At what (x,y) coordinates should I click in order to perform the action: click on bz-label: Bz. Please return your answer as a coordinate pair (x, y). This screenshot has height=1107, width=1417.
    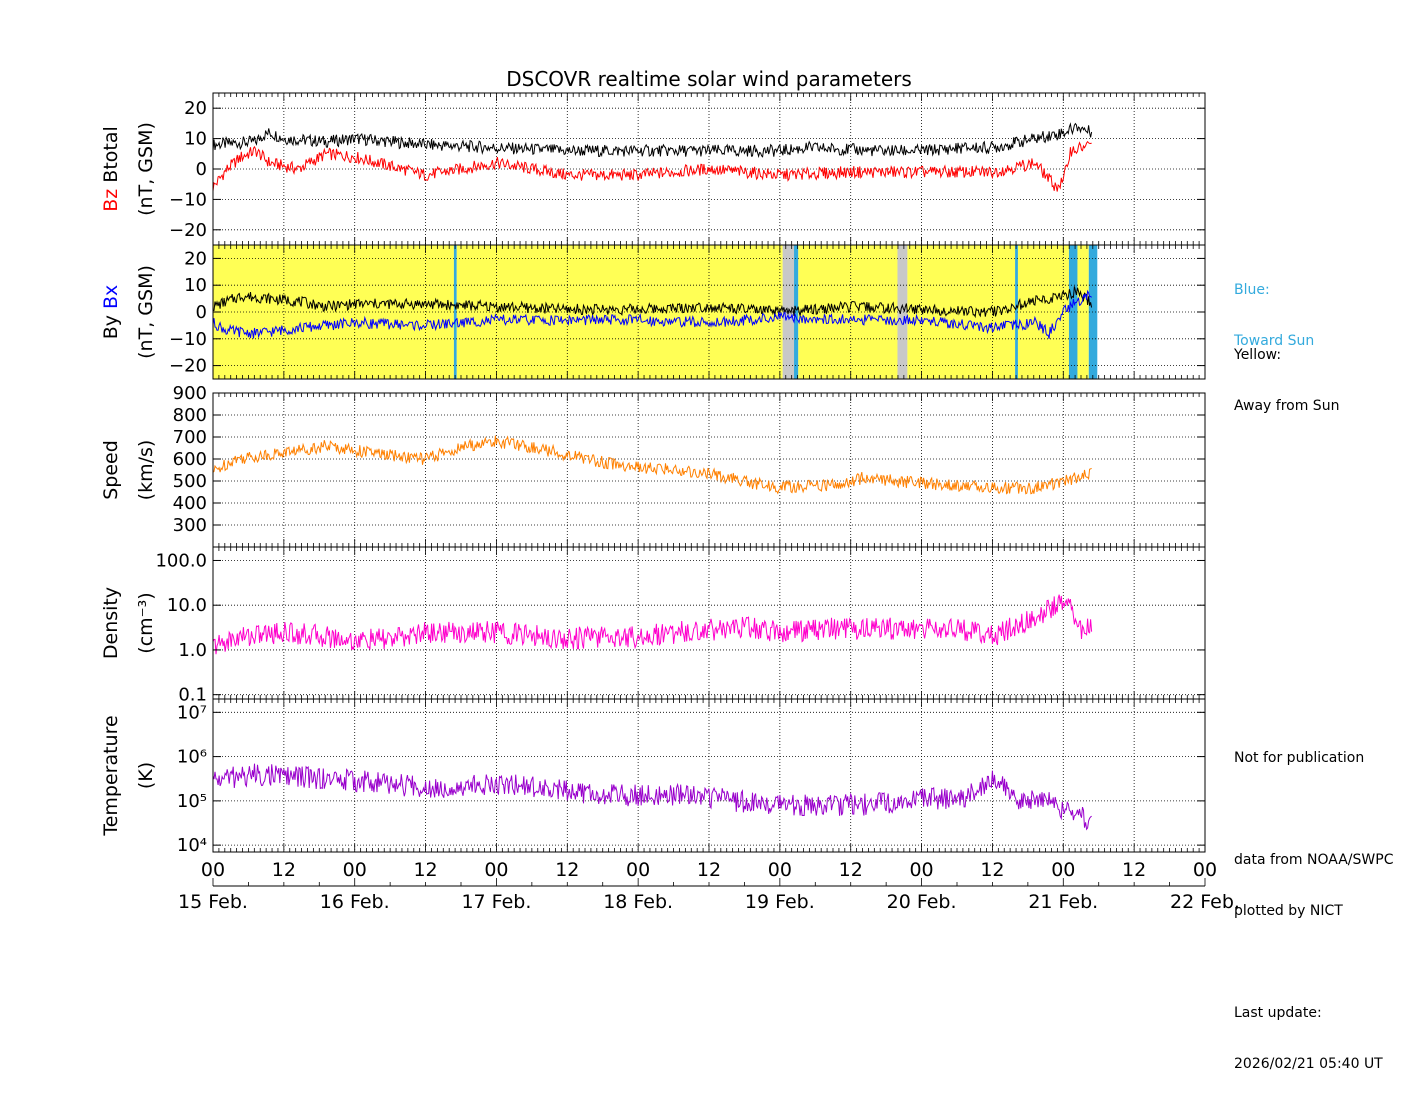
    Looking at the image, I should click on (111, 197).